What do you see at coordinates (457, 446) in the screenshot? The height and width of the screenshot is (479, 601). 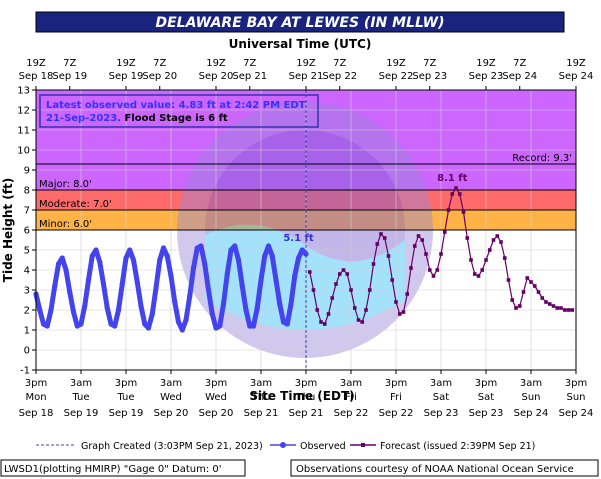 I see `legend-forecast: Forecast (issued 2:39PM Sep 21)` at bounding box center [457, 446].